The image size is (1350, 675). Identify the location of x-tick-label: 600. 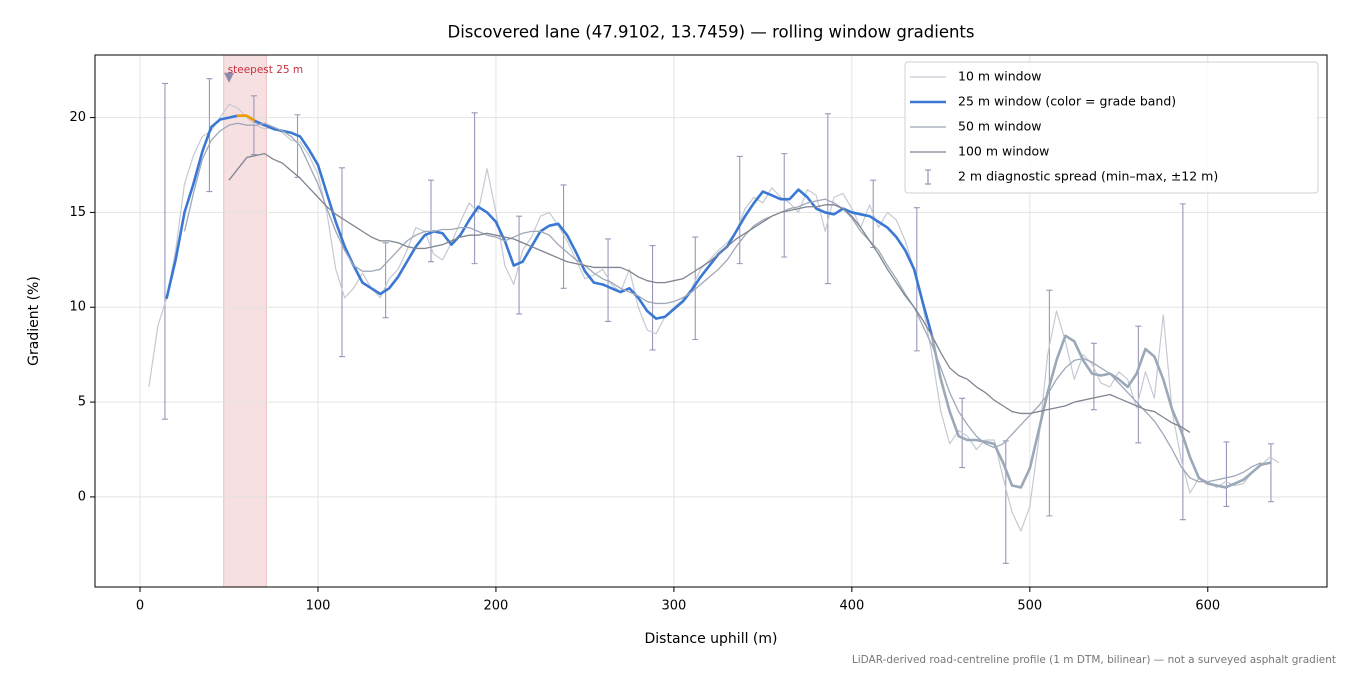
(1207, 606).